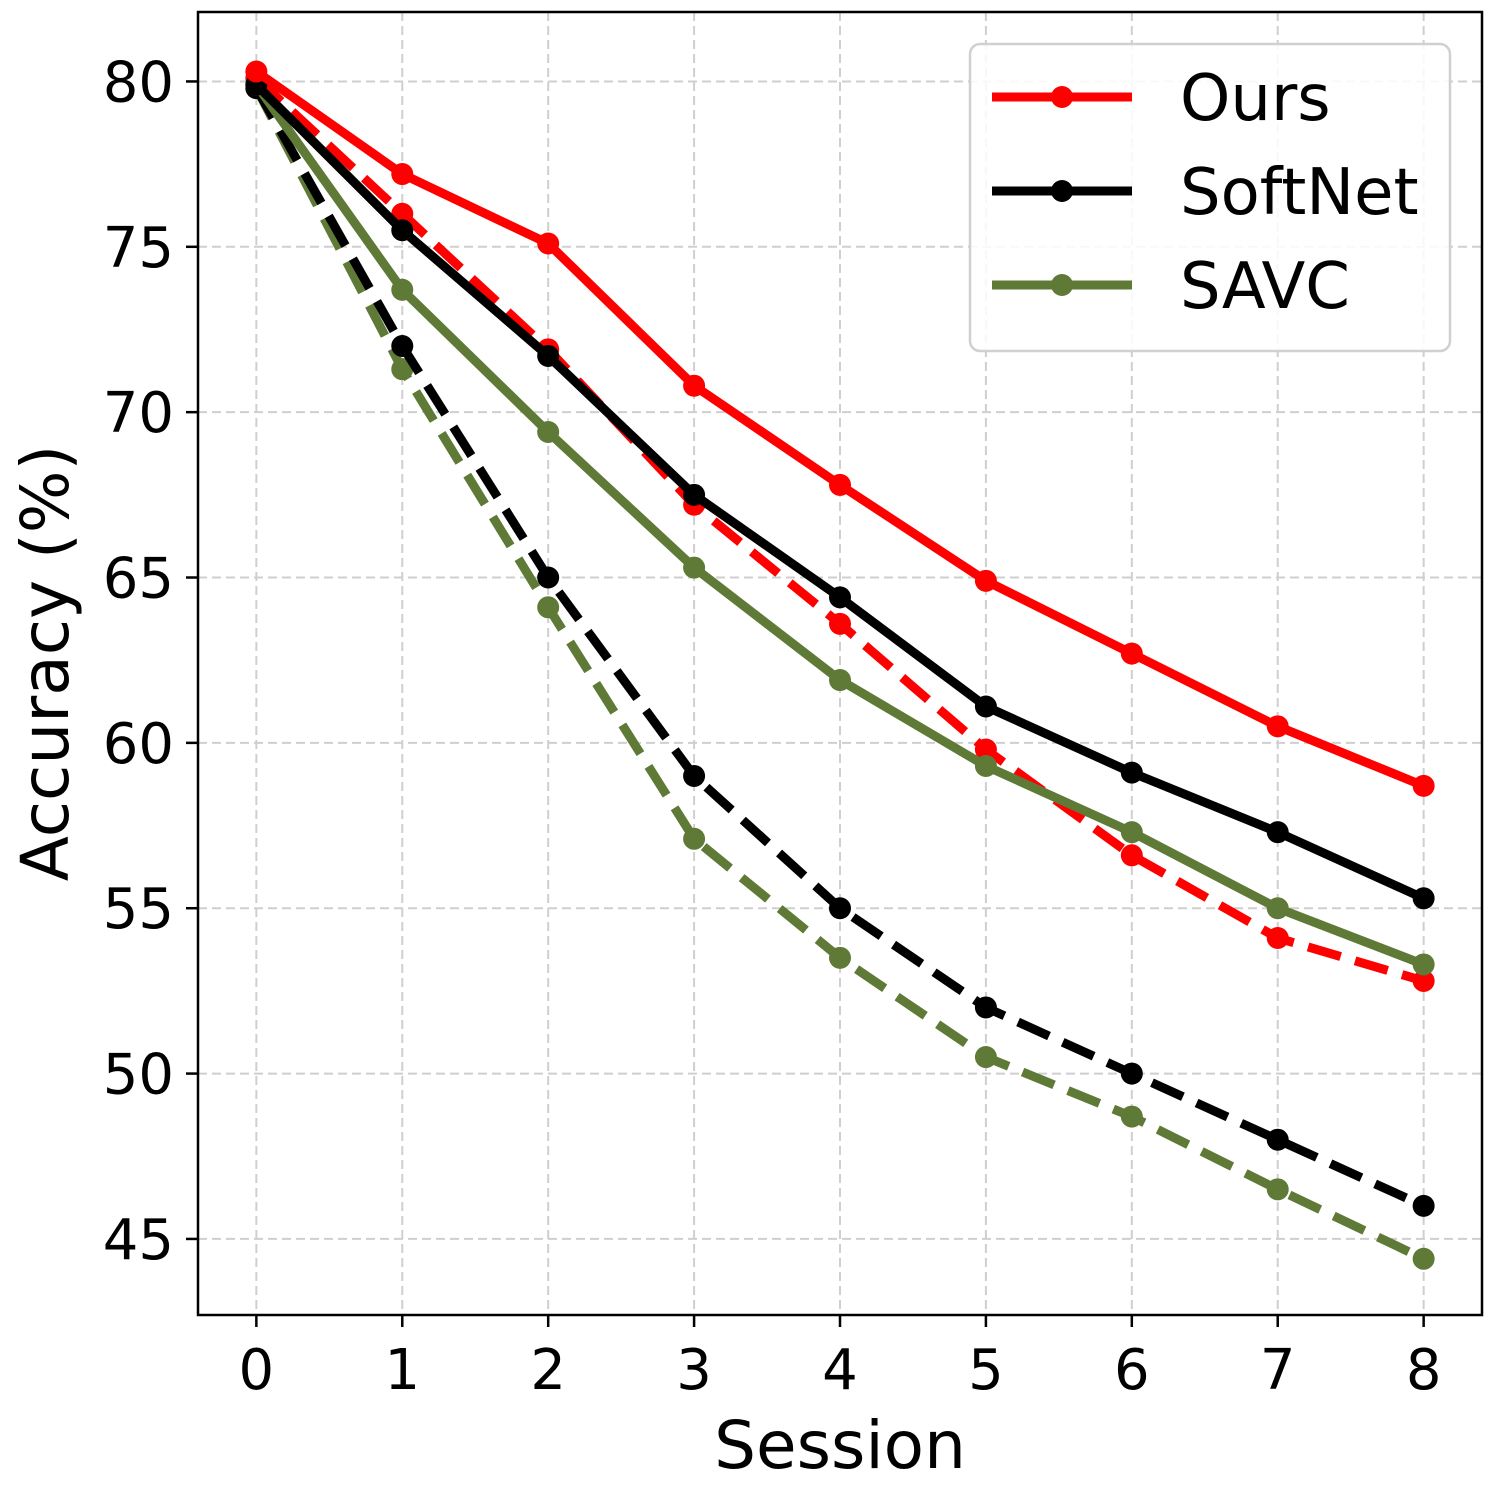  I want to click on legend-label: Ours, so click(1255, 99).